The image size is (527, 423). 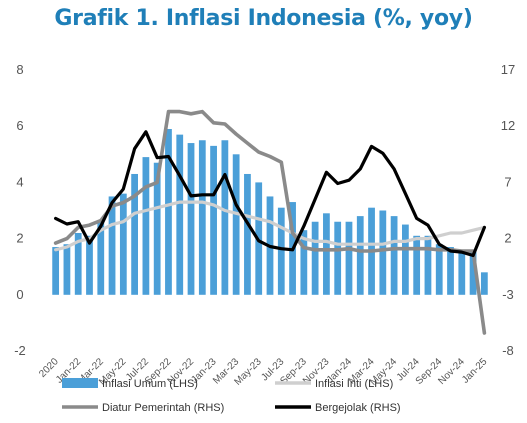 What do you see at coordinates (508, 69) in the screenshot?
I see `y-right-tick-label: 17` at bounding box center [508, 69].